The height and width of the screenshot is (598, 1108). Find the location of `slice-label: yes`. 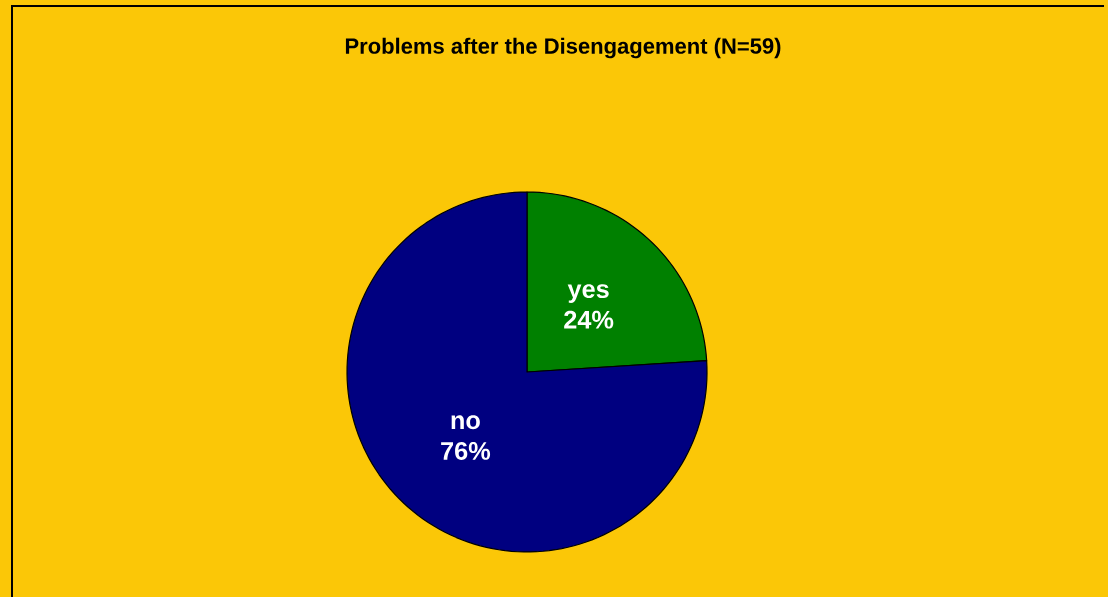

slice-label: yes is located at coordinates (588, 294).